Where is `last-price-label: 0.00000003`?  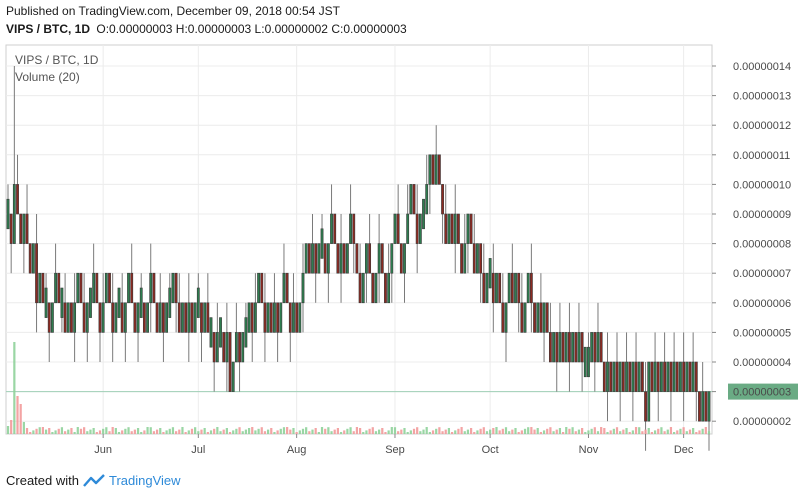
last-price-label: 0.00000003 is located at coordinates (762, 393).